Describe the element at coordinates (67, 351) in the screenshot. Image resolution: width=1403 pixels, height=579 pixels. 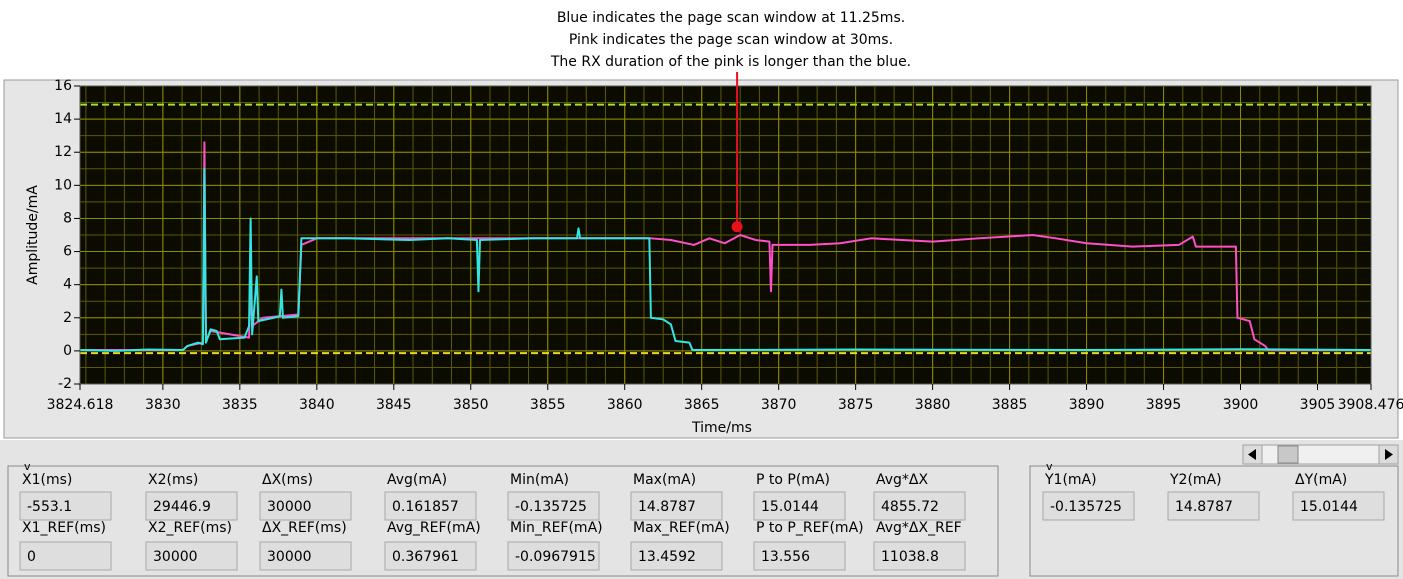
I see `y-tick-label: 0` at that location.